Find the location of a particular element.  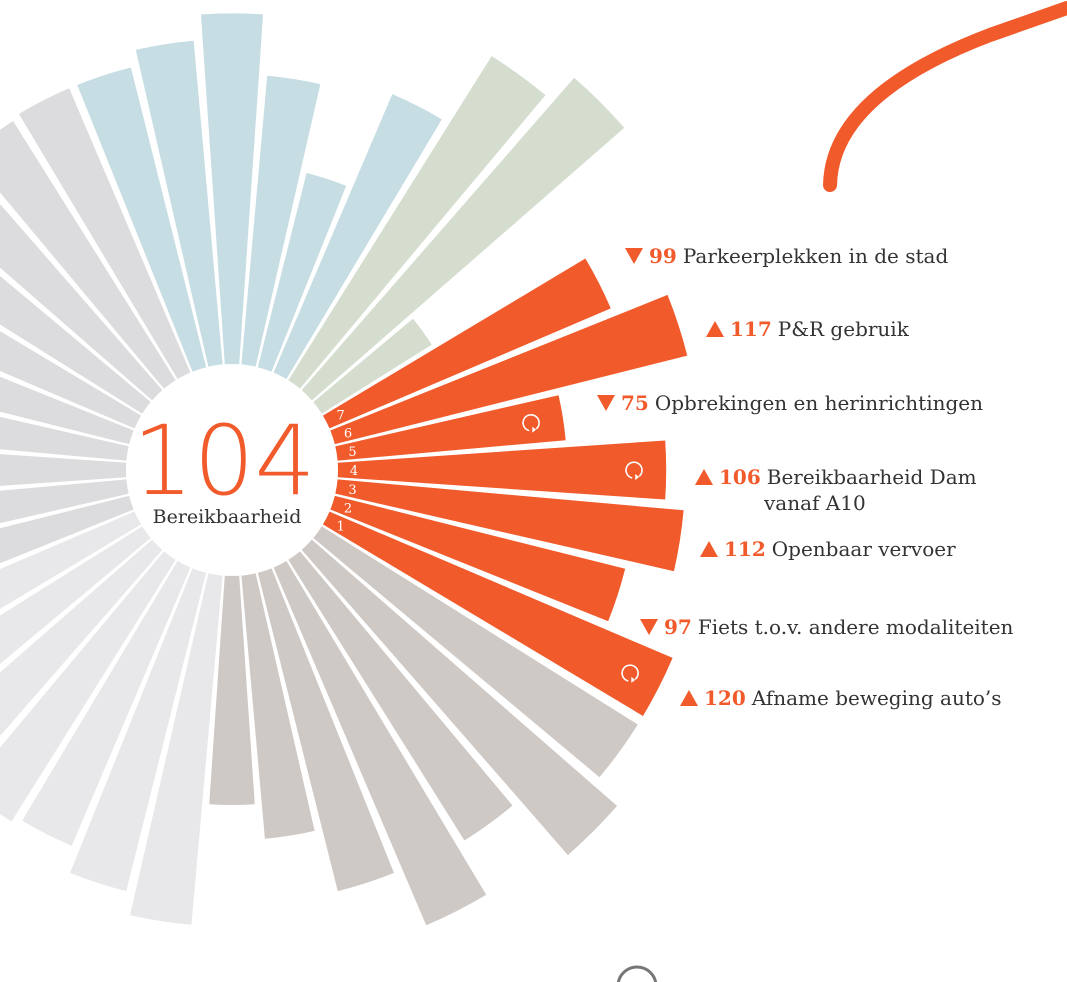

item-text: Afname beweging auto’s is located at coordinates (876, 698).